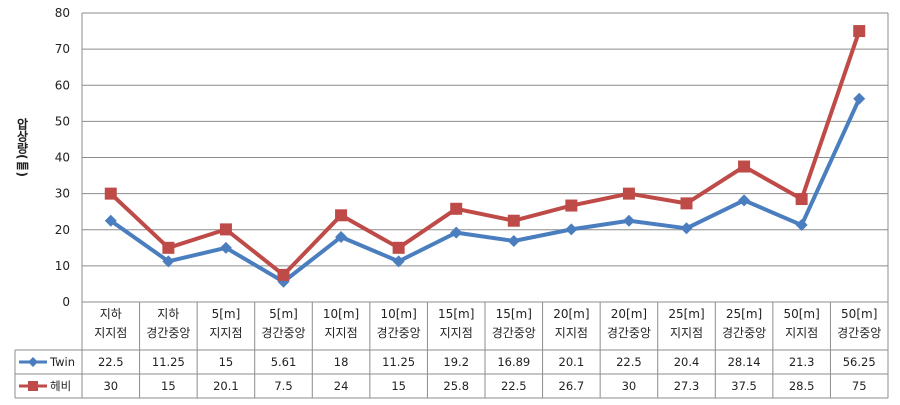  I want to click on table-cell: 28.5, so click(802, 386).